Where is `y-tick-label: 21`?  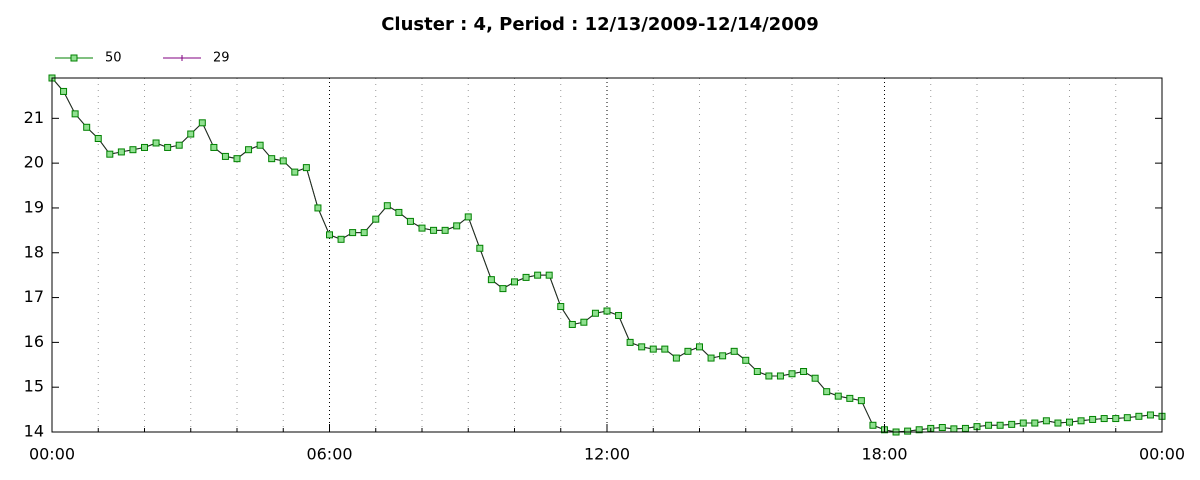 y-tick-label: 21 is located at coordinates (34, 117).